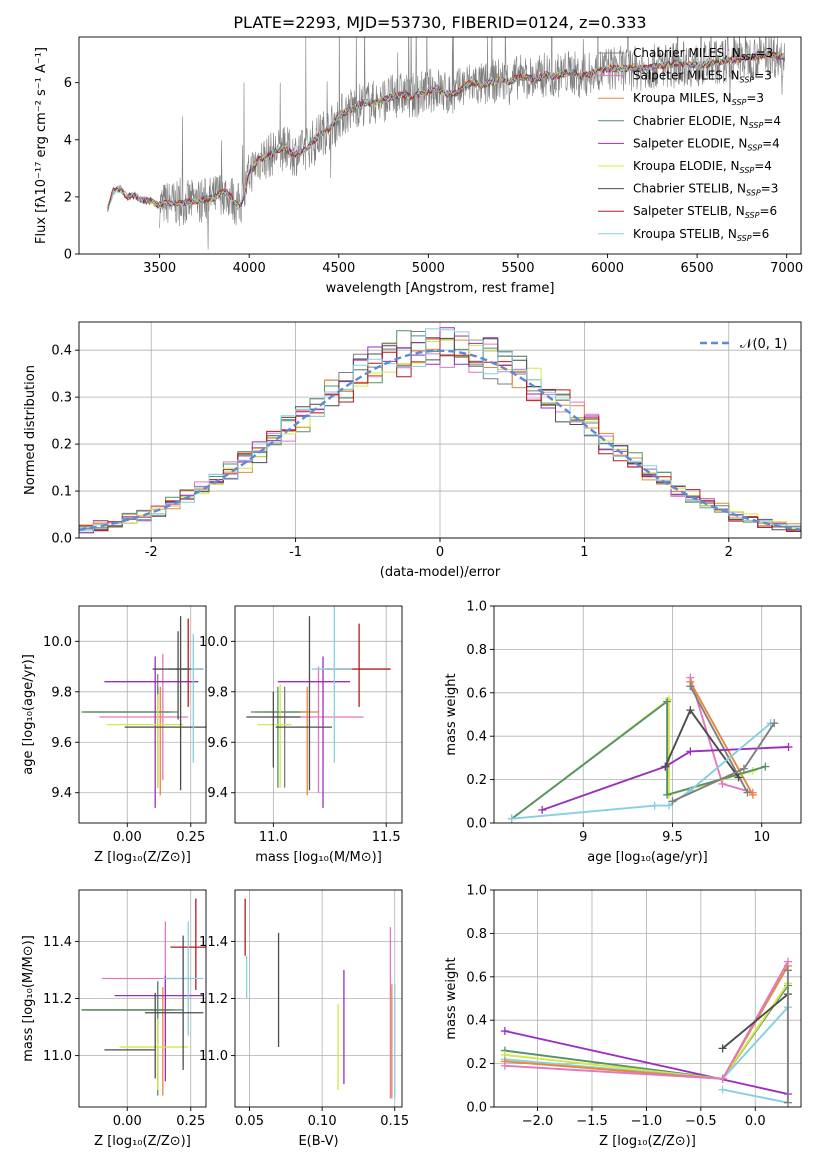 This screenshot has width=819, height=1170. I want to click on legend-label: Chabrier STELIB, NSSP=3, so click(705, 190).